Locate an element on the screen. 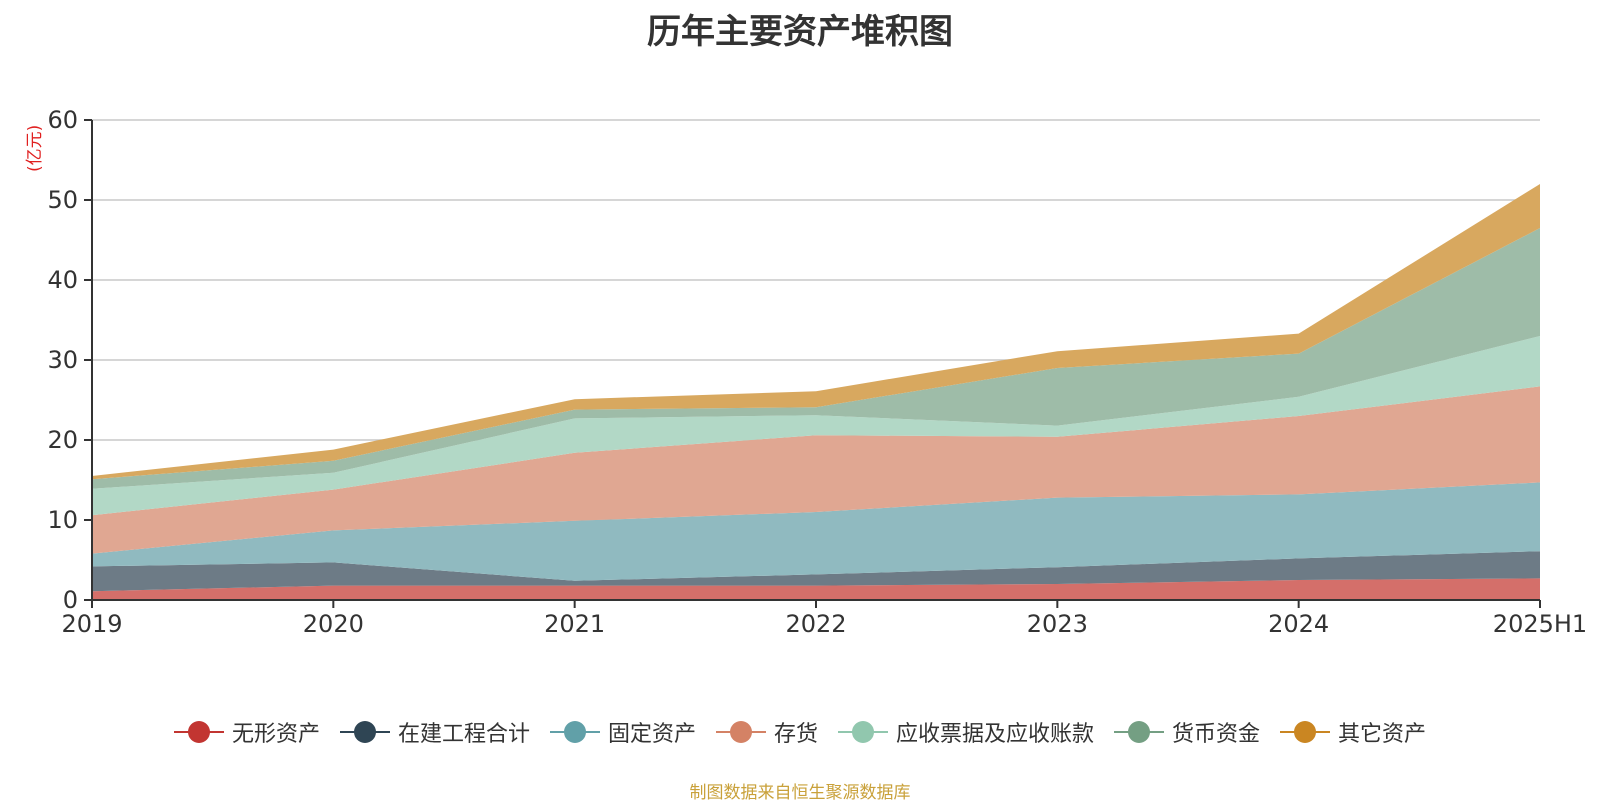 Image resolution: width=1600 pixels, height=803 pixels. legend: 无形资产 在建工程合计 固定资产 存货 应收票据及应收账款 货币资金 其它资产 is located at coordinates (800, 732).